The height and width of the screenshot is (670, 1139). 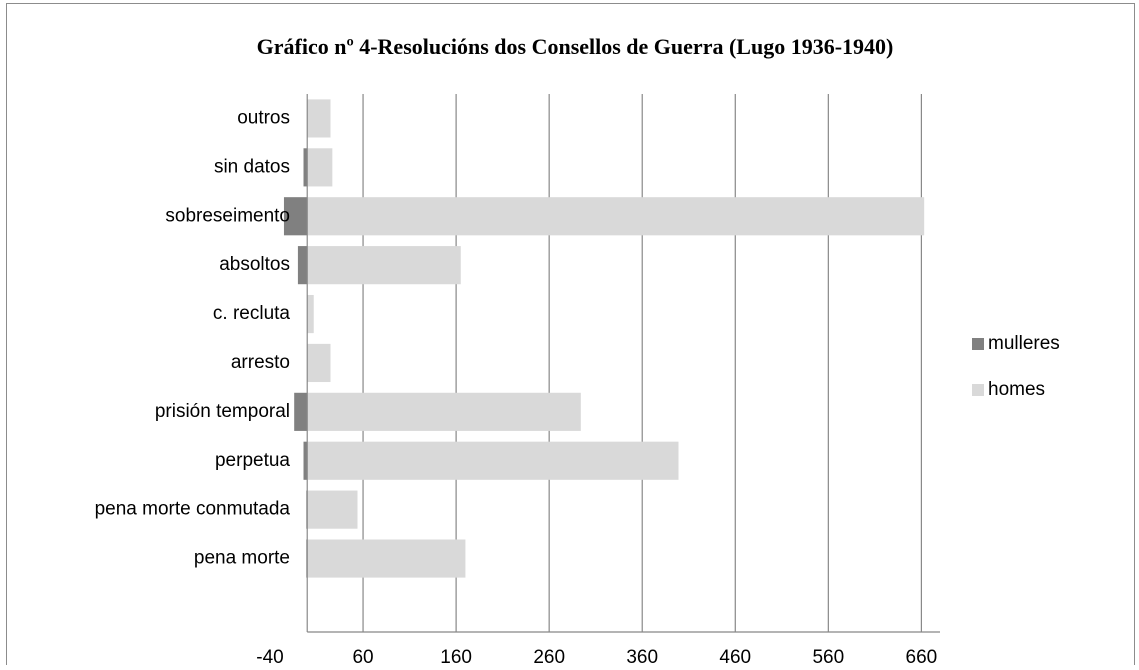 What do you see at coordinates (254, 264) in the screenshot?
I see `y-tick-label: absoltos` at bounding box center [254, 264].